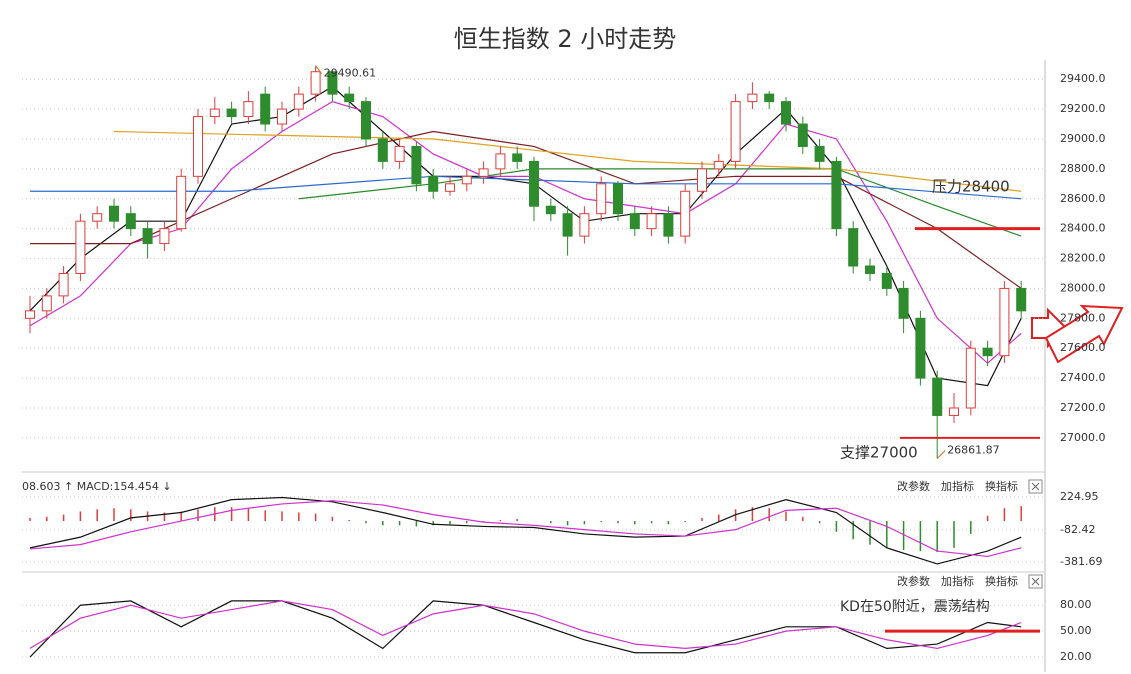 This screenshot has width=1131, height=674. What do you see at coordinates (971, 187) in the screenshot?
I see `resistance-label: 压力28400` at bounding box center [971, 187].